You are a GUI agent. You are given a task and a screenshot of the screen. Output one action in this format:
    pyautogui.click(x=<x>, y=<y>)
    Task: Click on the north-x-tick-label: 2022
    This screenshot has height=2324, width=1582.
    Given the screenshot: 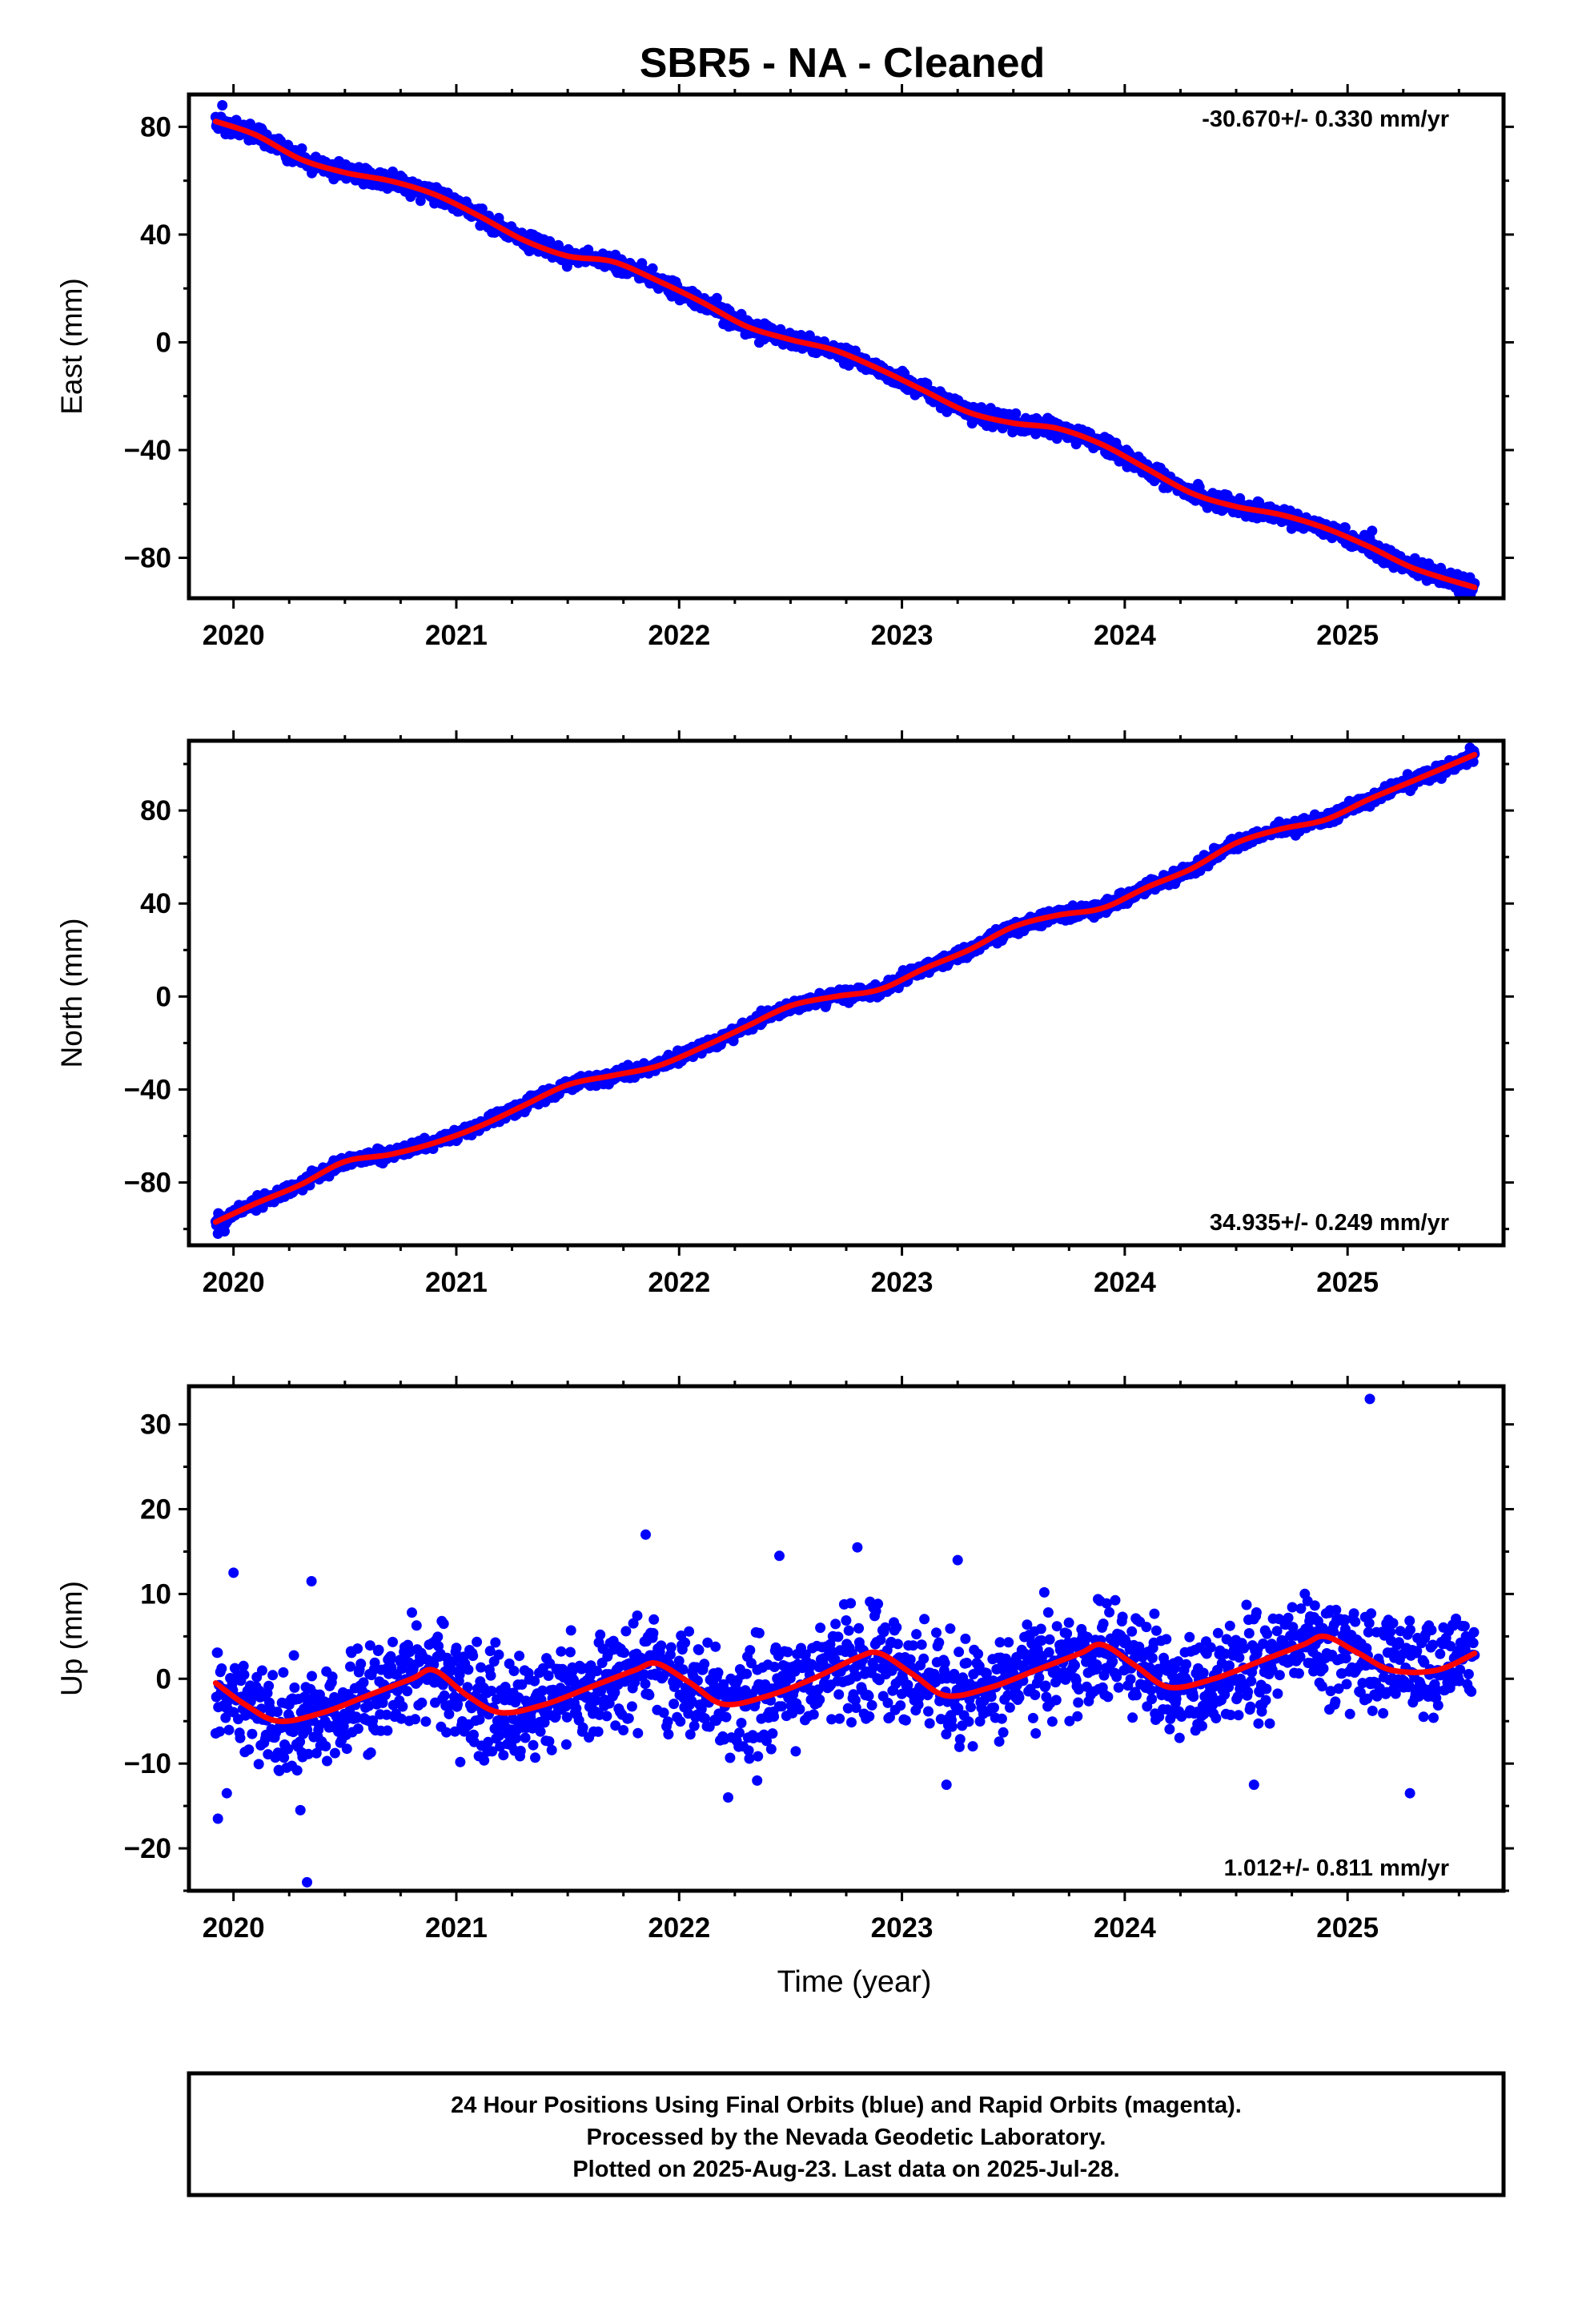 What is the action you would take?
    pyautogui.click(x=679, y=1282)
    